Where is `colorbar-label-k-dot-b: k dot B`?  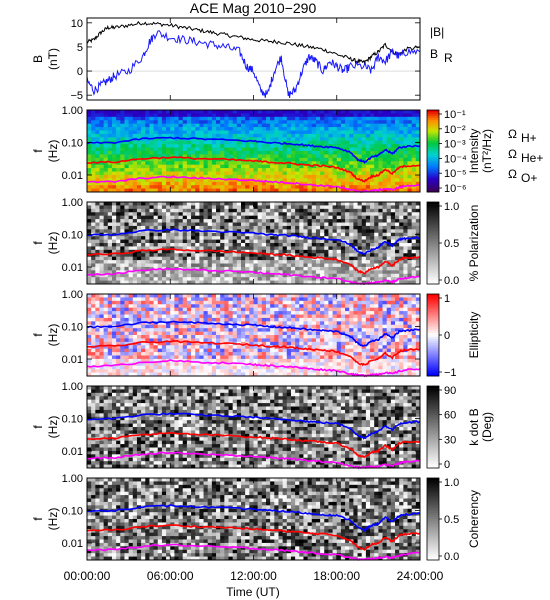
colorbar-label-k-dot-b: k dot B is located at coordinates (474, 426).